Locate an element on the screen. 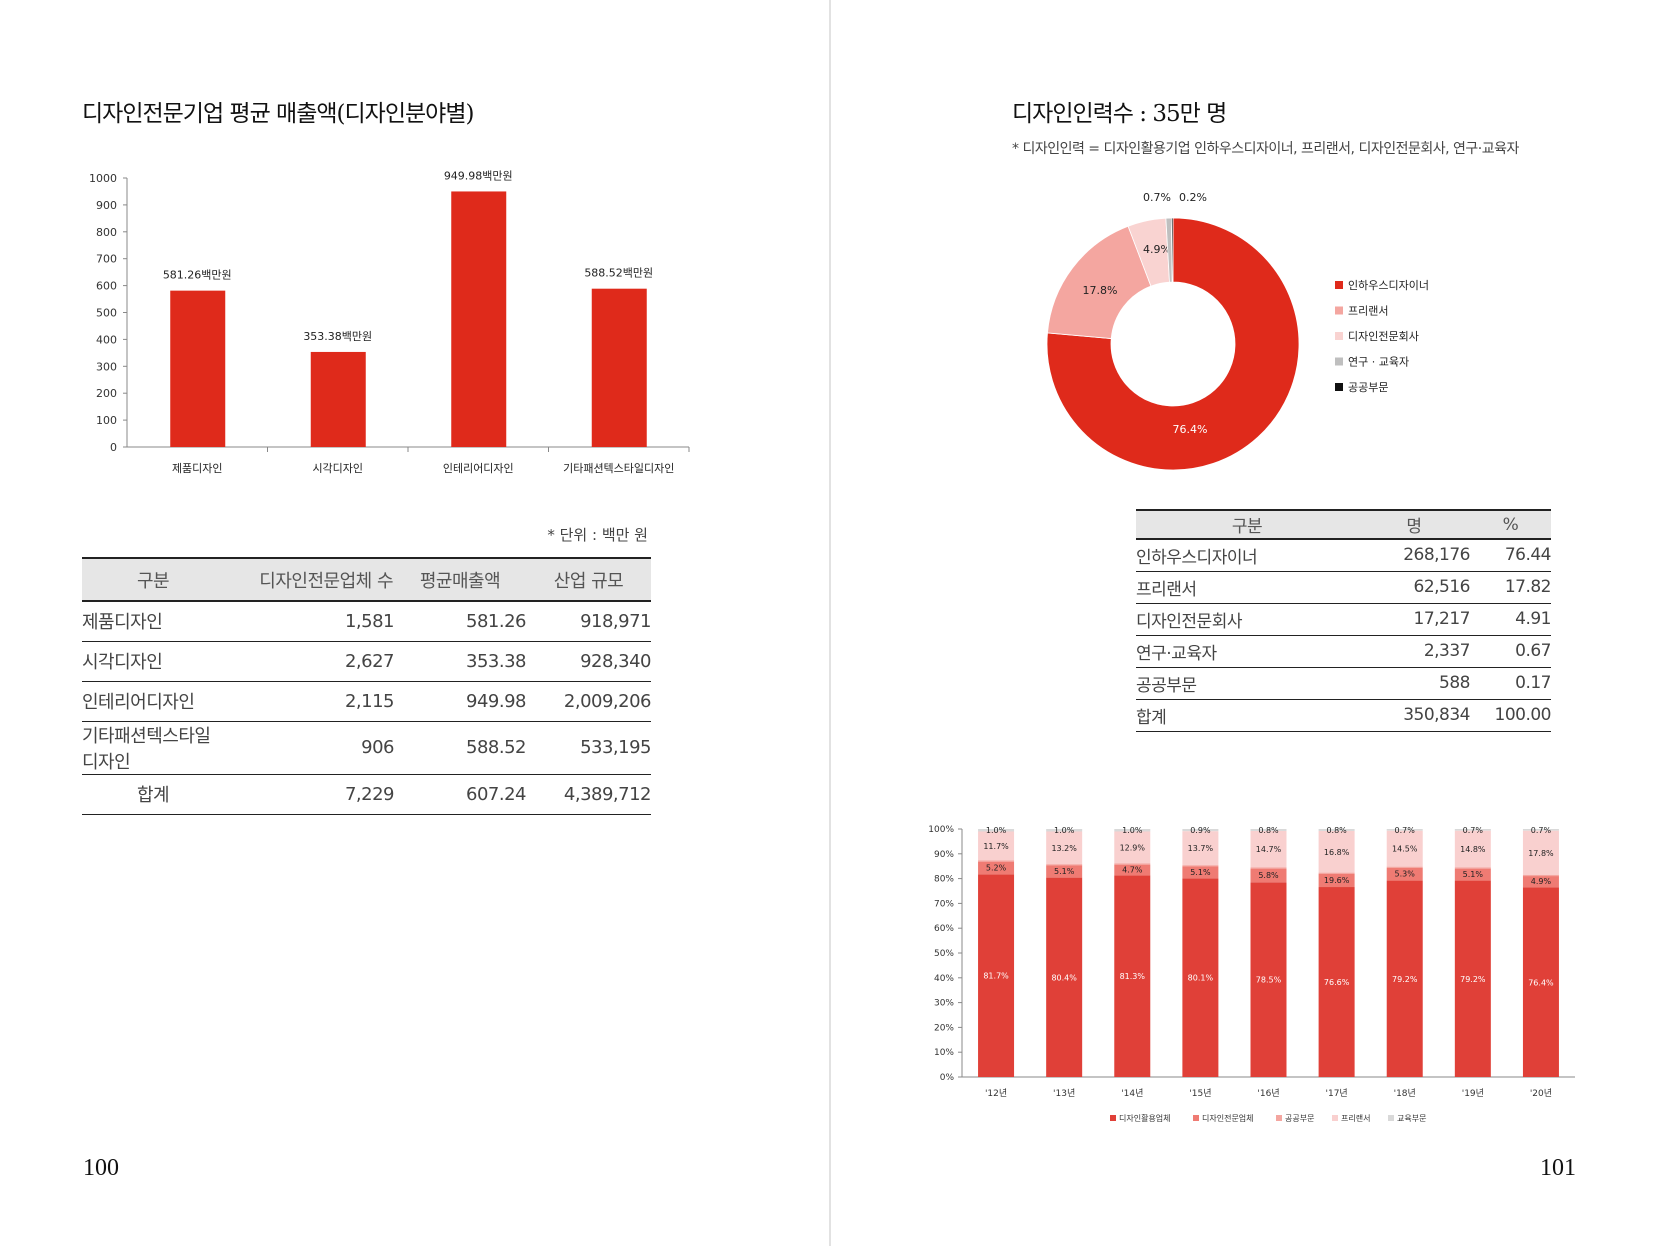  cell-value: 588 is located at coordinates (1414, 683).